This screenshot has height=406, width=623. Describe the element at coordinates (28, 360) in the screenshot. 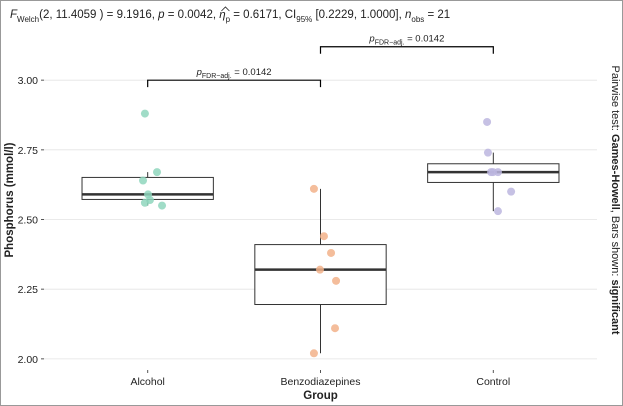

I see `y-tick-label: 2.00` at that location.